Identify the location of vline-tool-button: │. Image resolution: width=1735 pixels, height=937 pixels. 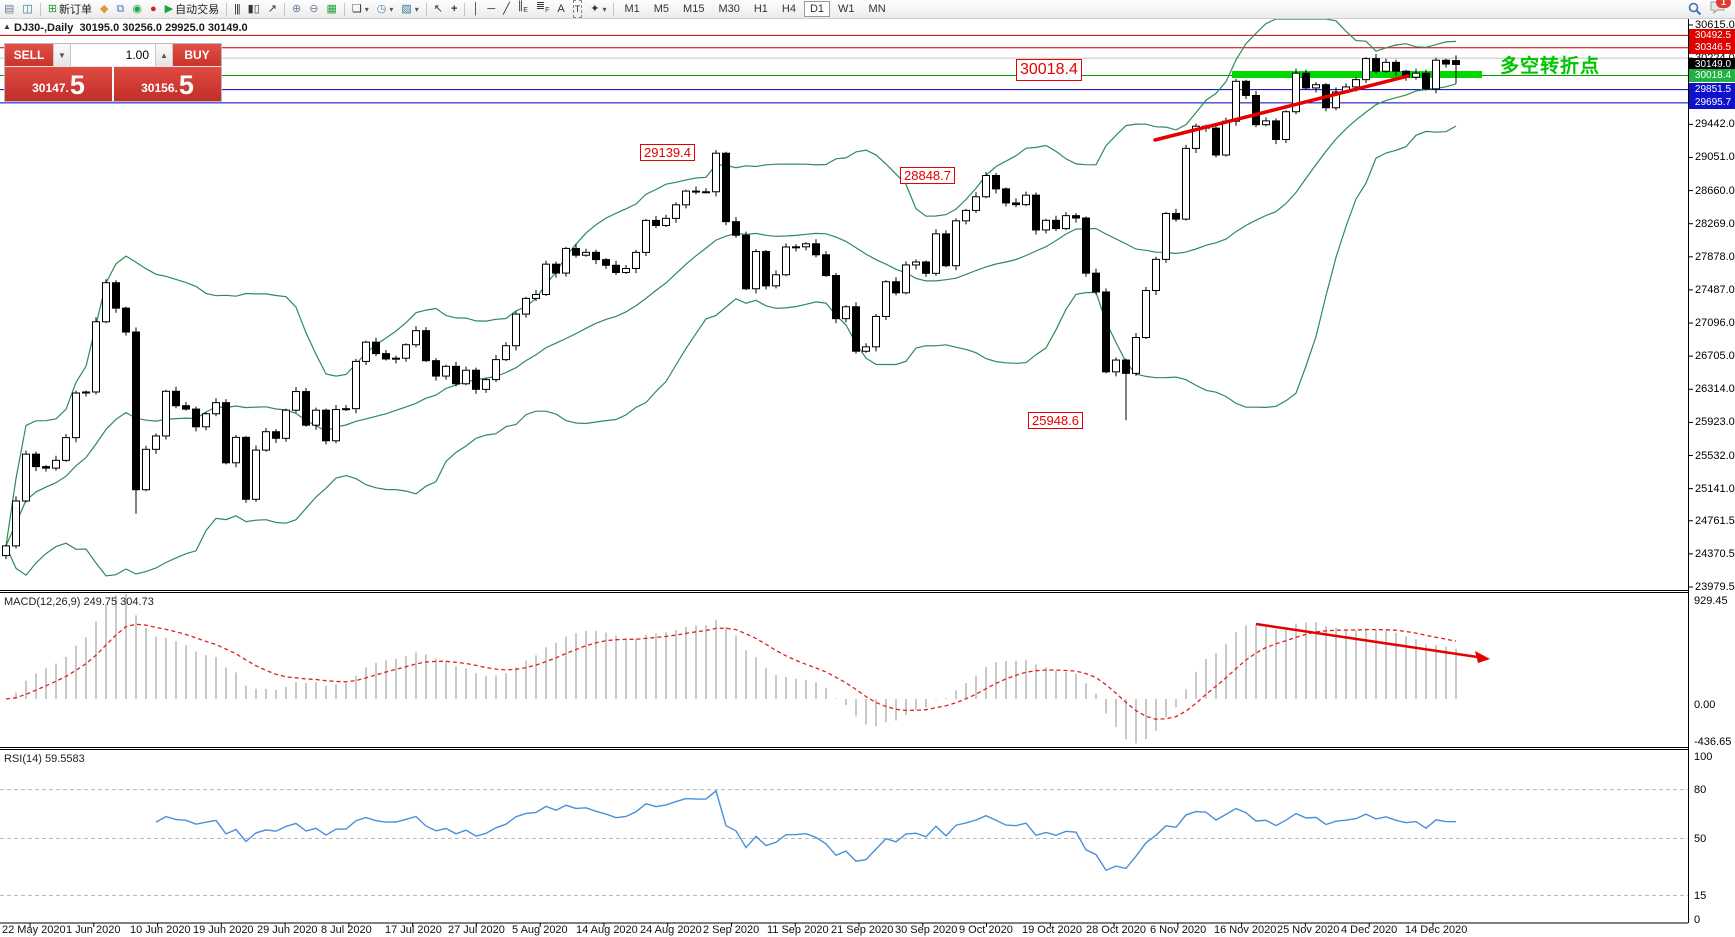
(475, 9).